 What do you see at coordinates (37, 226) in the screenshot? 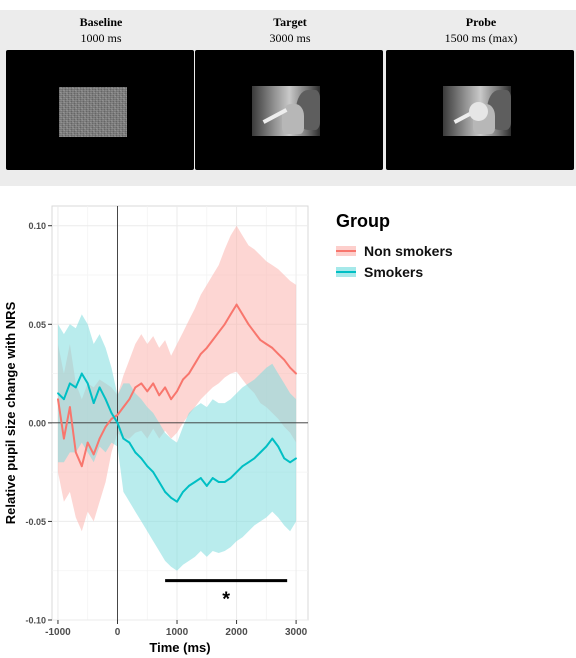
I see `y-tick-label: 0.10` at bounding box center [37, 226].